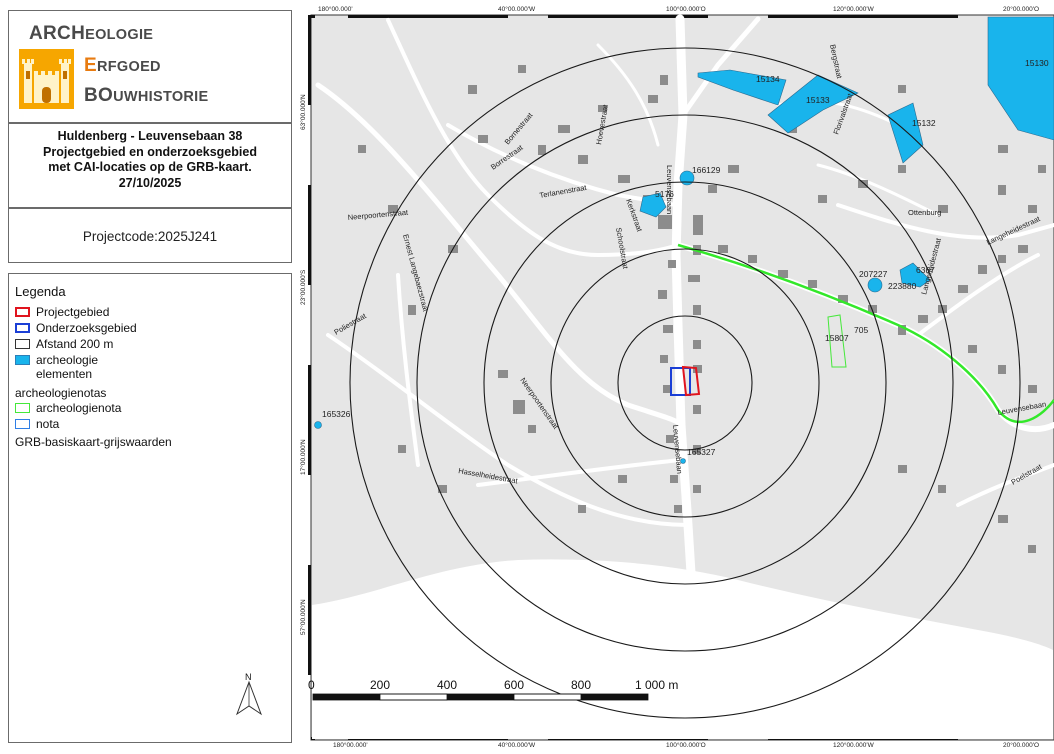 This screenshot has height=754, width=1054. What do you see at coordinates (40, 291) in the screenshot?
I see `legend-title: Legenda` at bounding box center [40, 291].